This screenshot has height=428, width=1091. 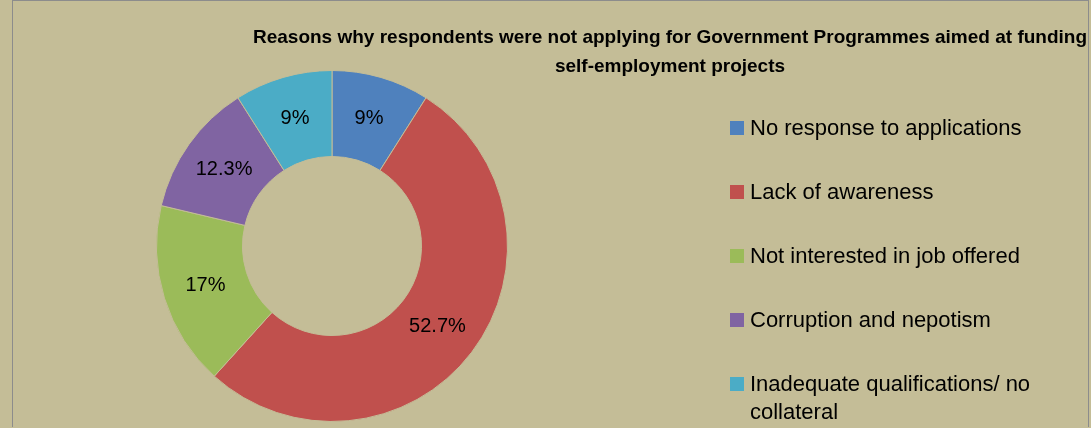 What do you see at coordinates (886, 128) in the screenshot?
I see `legend-label: No response to applications` at bounding box center [886, 128].